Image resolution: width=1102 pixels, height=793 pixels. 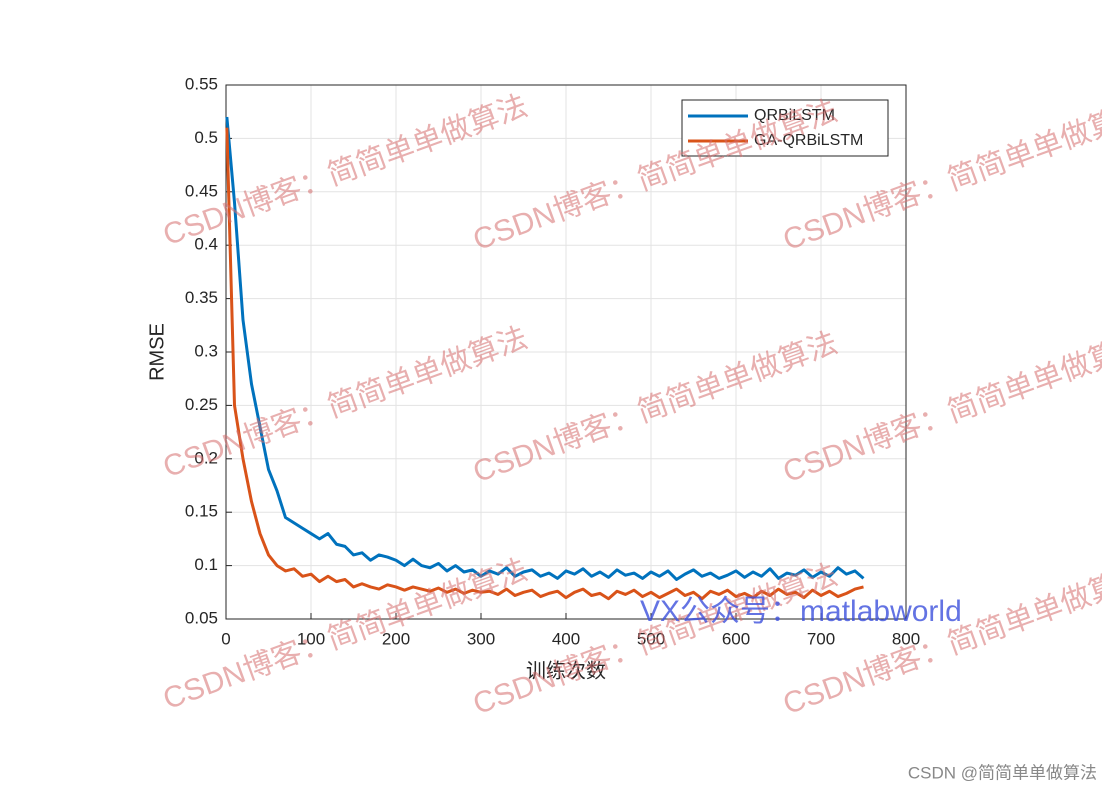 What do you see at coordinates (821, 638) in the screenshot?
I see `x-tick-label: 700` at bounding box center [821, 638].